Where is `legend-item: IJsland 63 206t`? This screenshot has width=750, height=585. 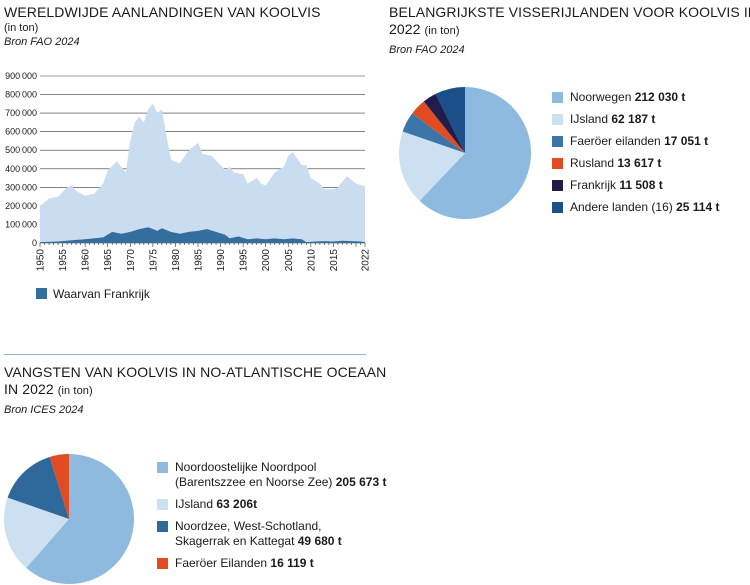 legend-item: IJsland 63 206t is located at coordinates (302, 504).